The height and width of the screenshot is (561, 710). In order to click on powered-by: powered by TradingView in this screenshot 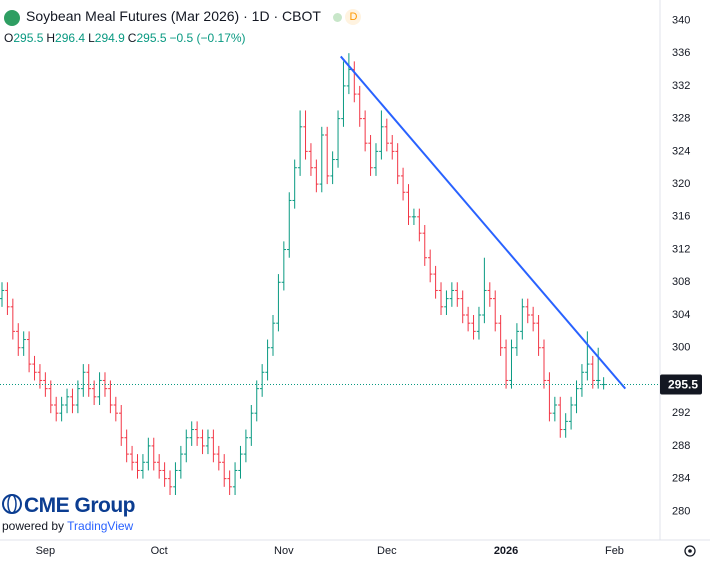, I will do `click(68, 526)`.